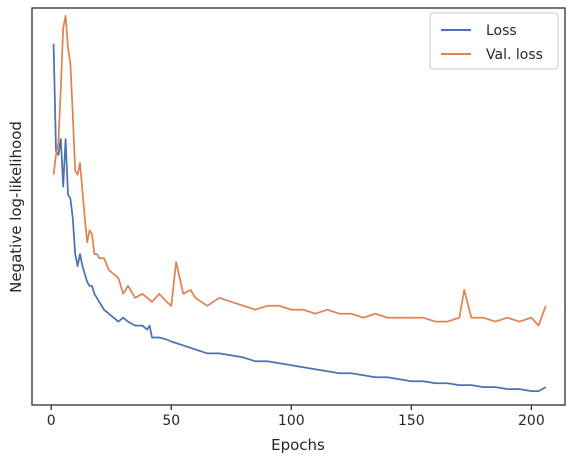 The width and height of the screenshot is (573, 463). What do you see at coordinates (501, 31) in the screenshot?
I see `legend-label-loss: Loss` at bounding box center [501, 31].